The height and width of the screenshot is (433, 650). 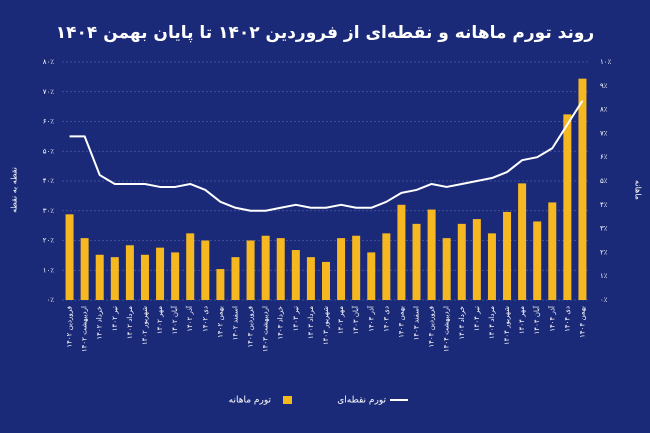 What do you see at coordinates (50, 300) in the screenshot?
I see `y-tick-label: ۰٪` at bounding box center [50, 300].